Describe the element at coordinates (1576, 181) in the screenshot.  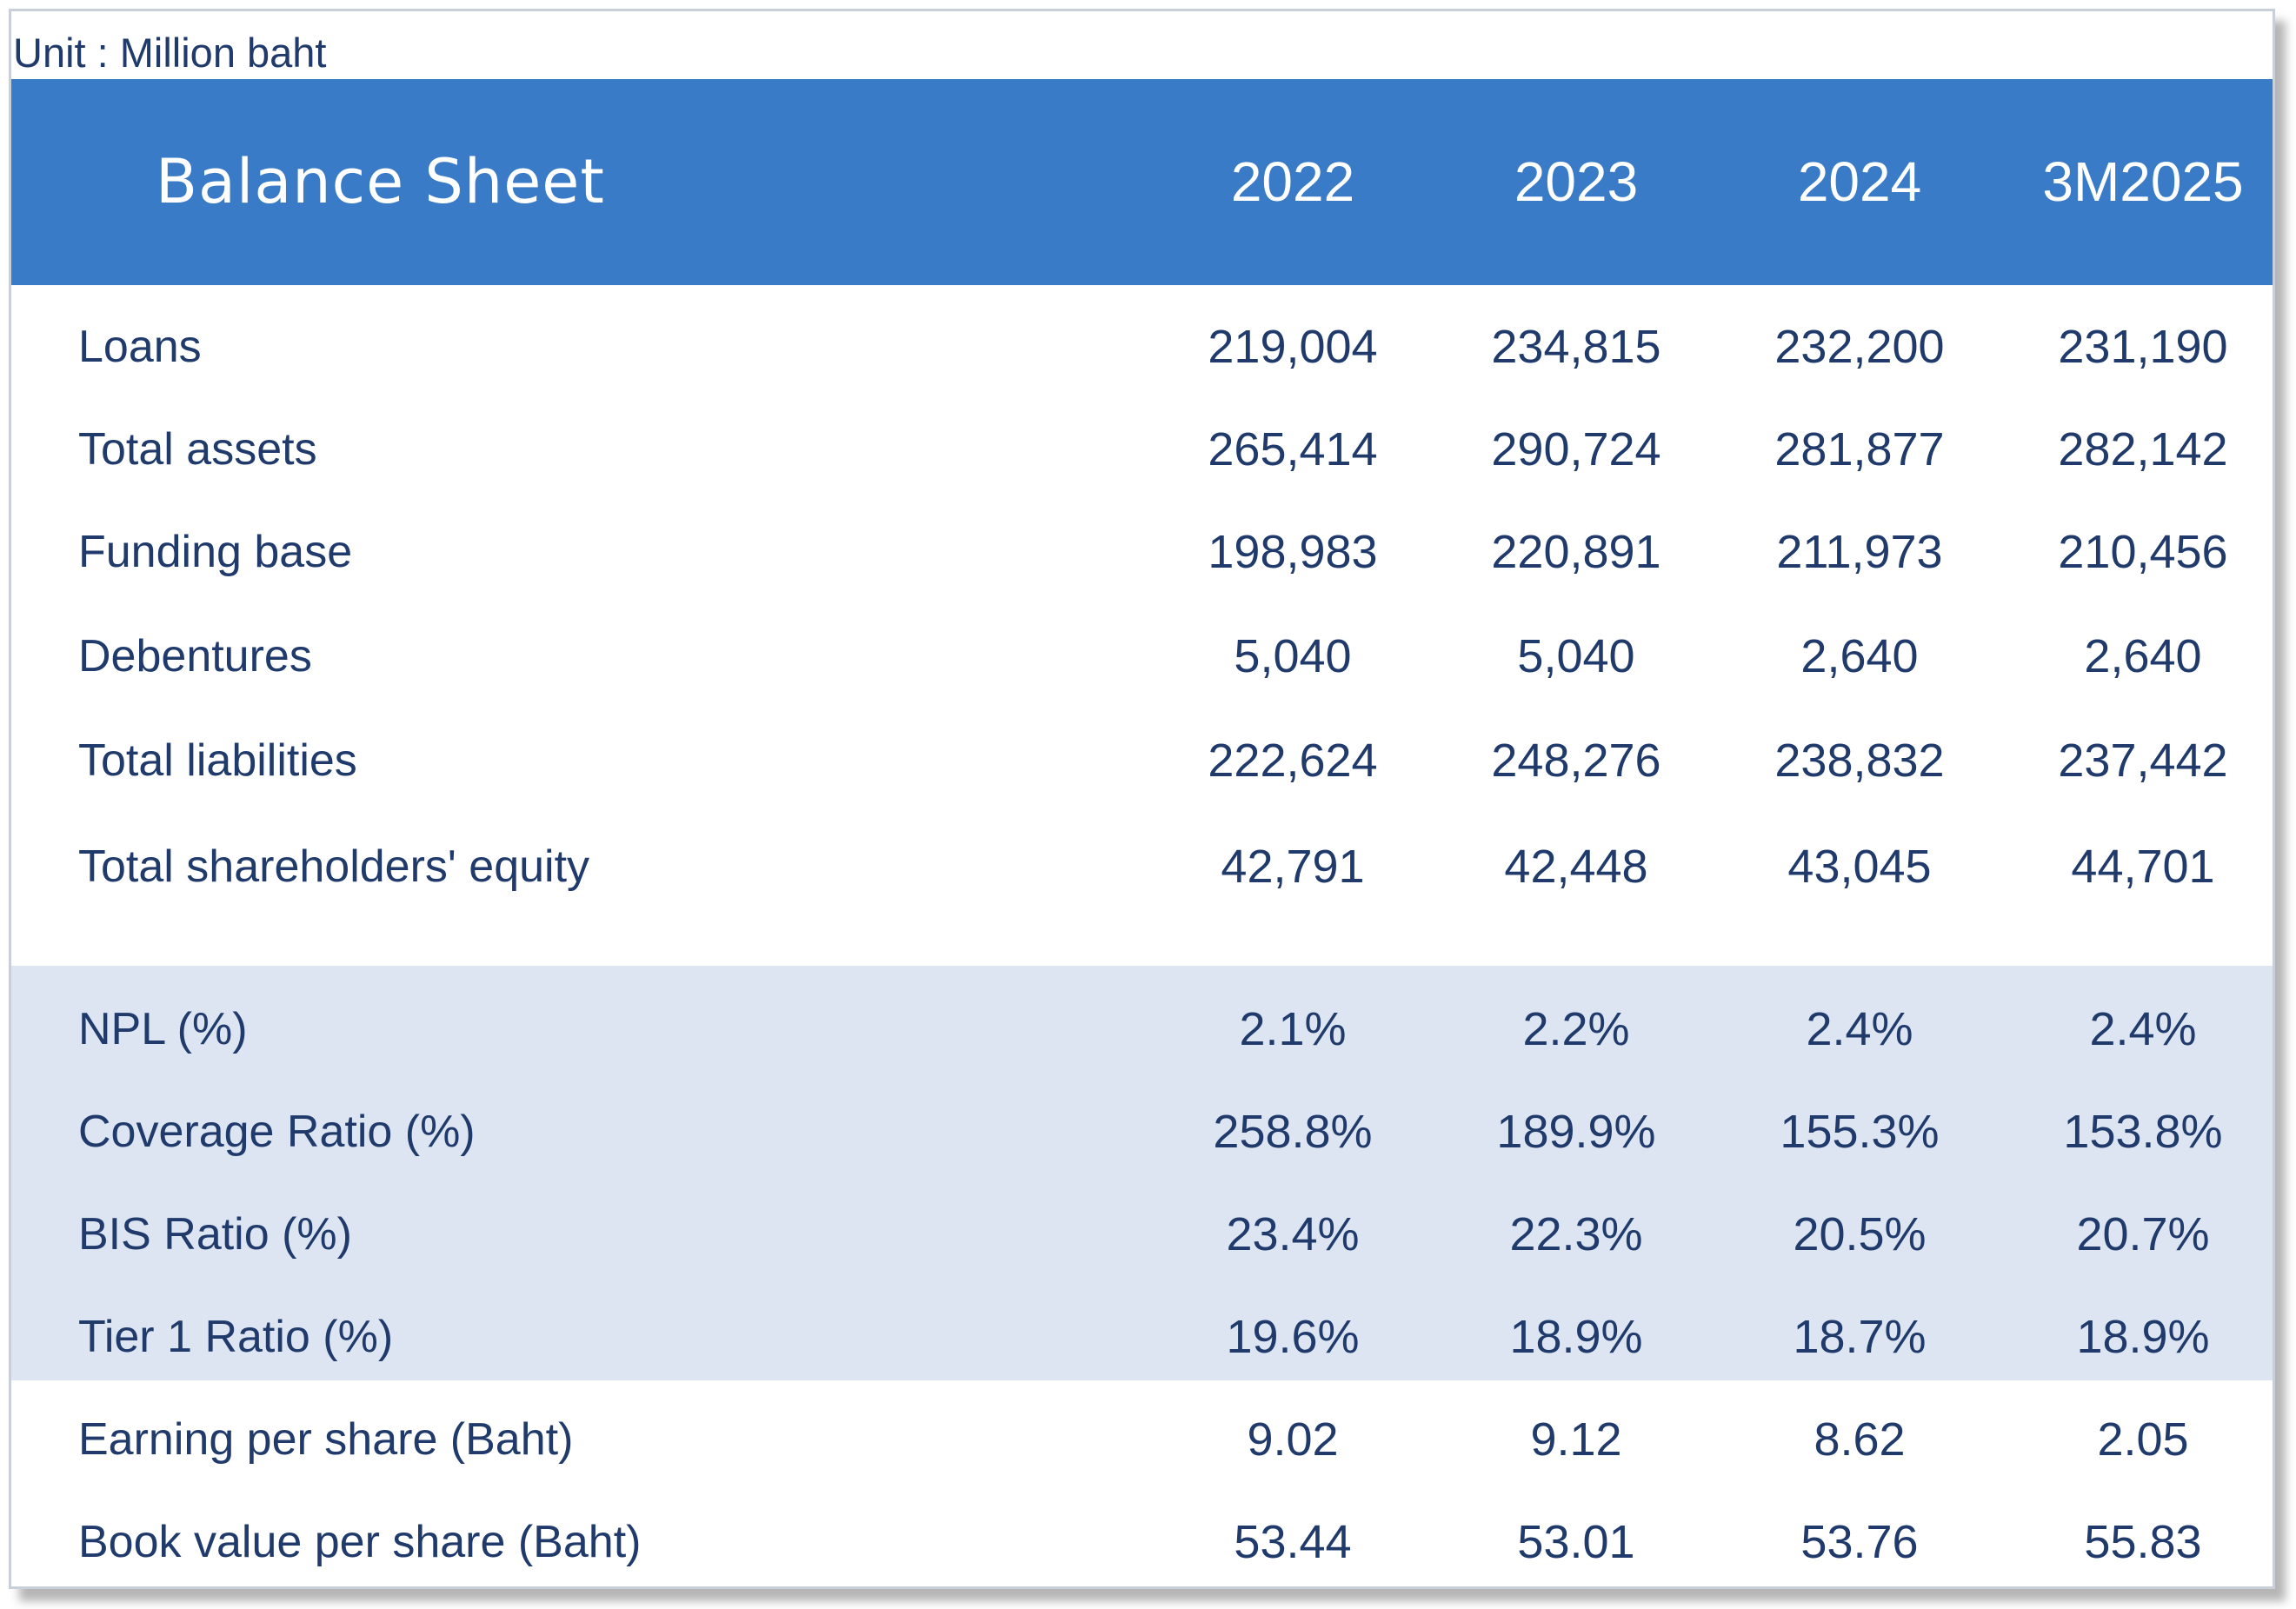
I see `year-header: 2023` at that location.